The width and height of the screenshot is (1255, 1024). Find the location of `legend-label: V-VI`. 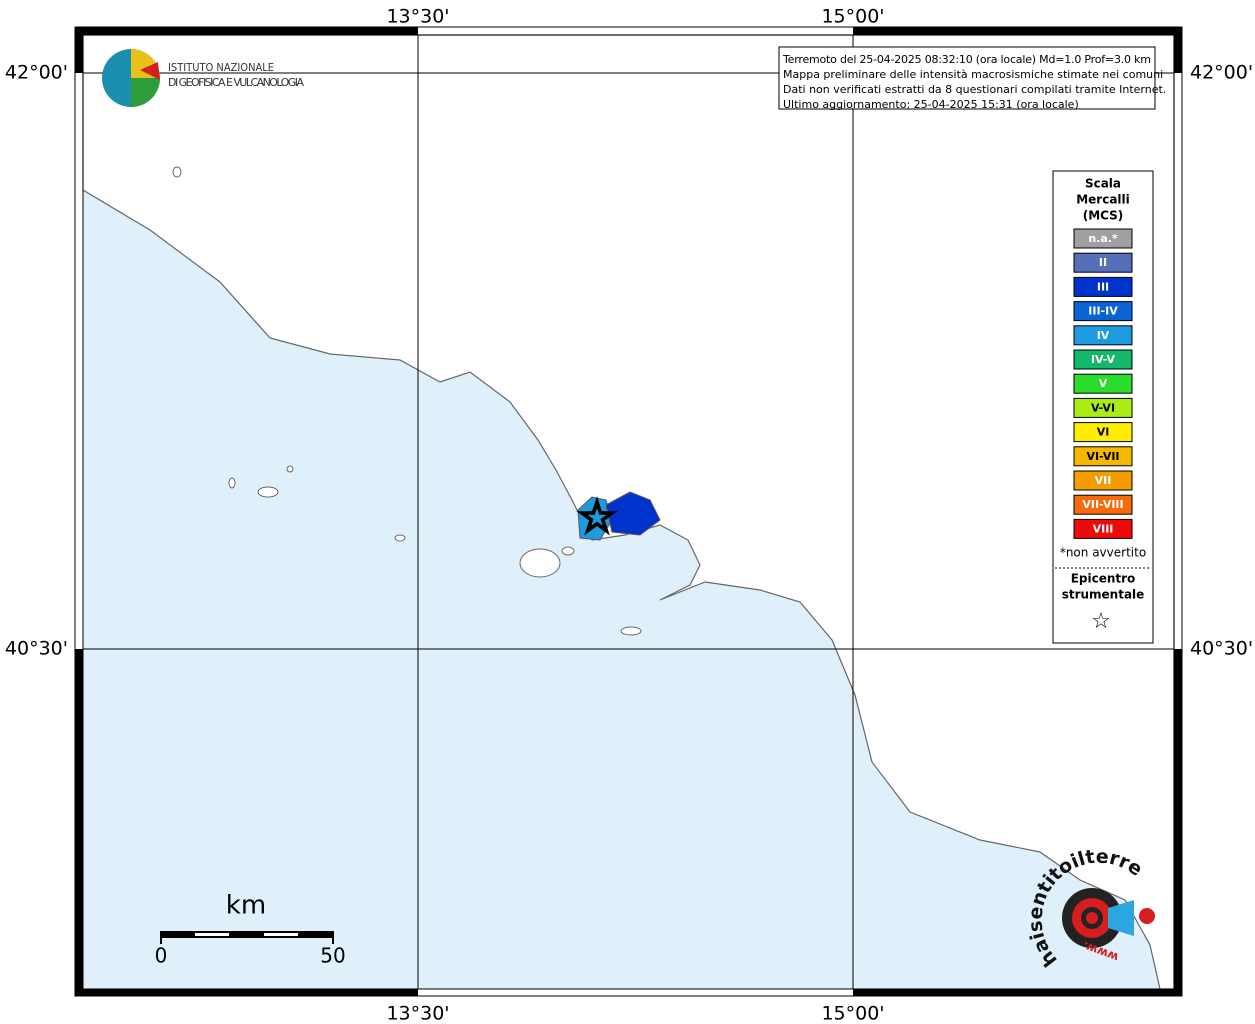

legend-label: V-VI is located at coordinates (1103, 407).